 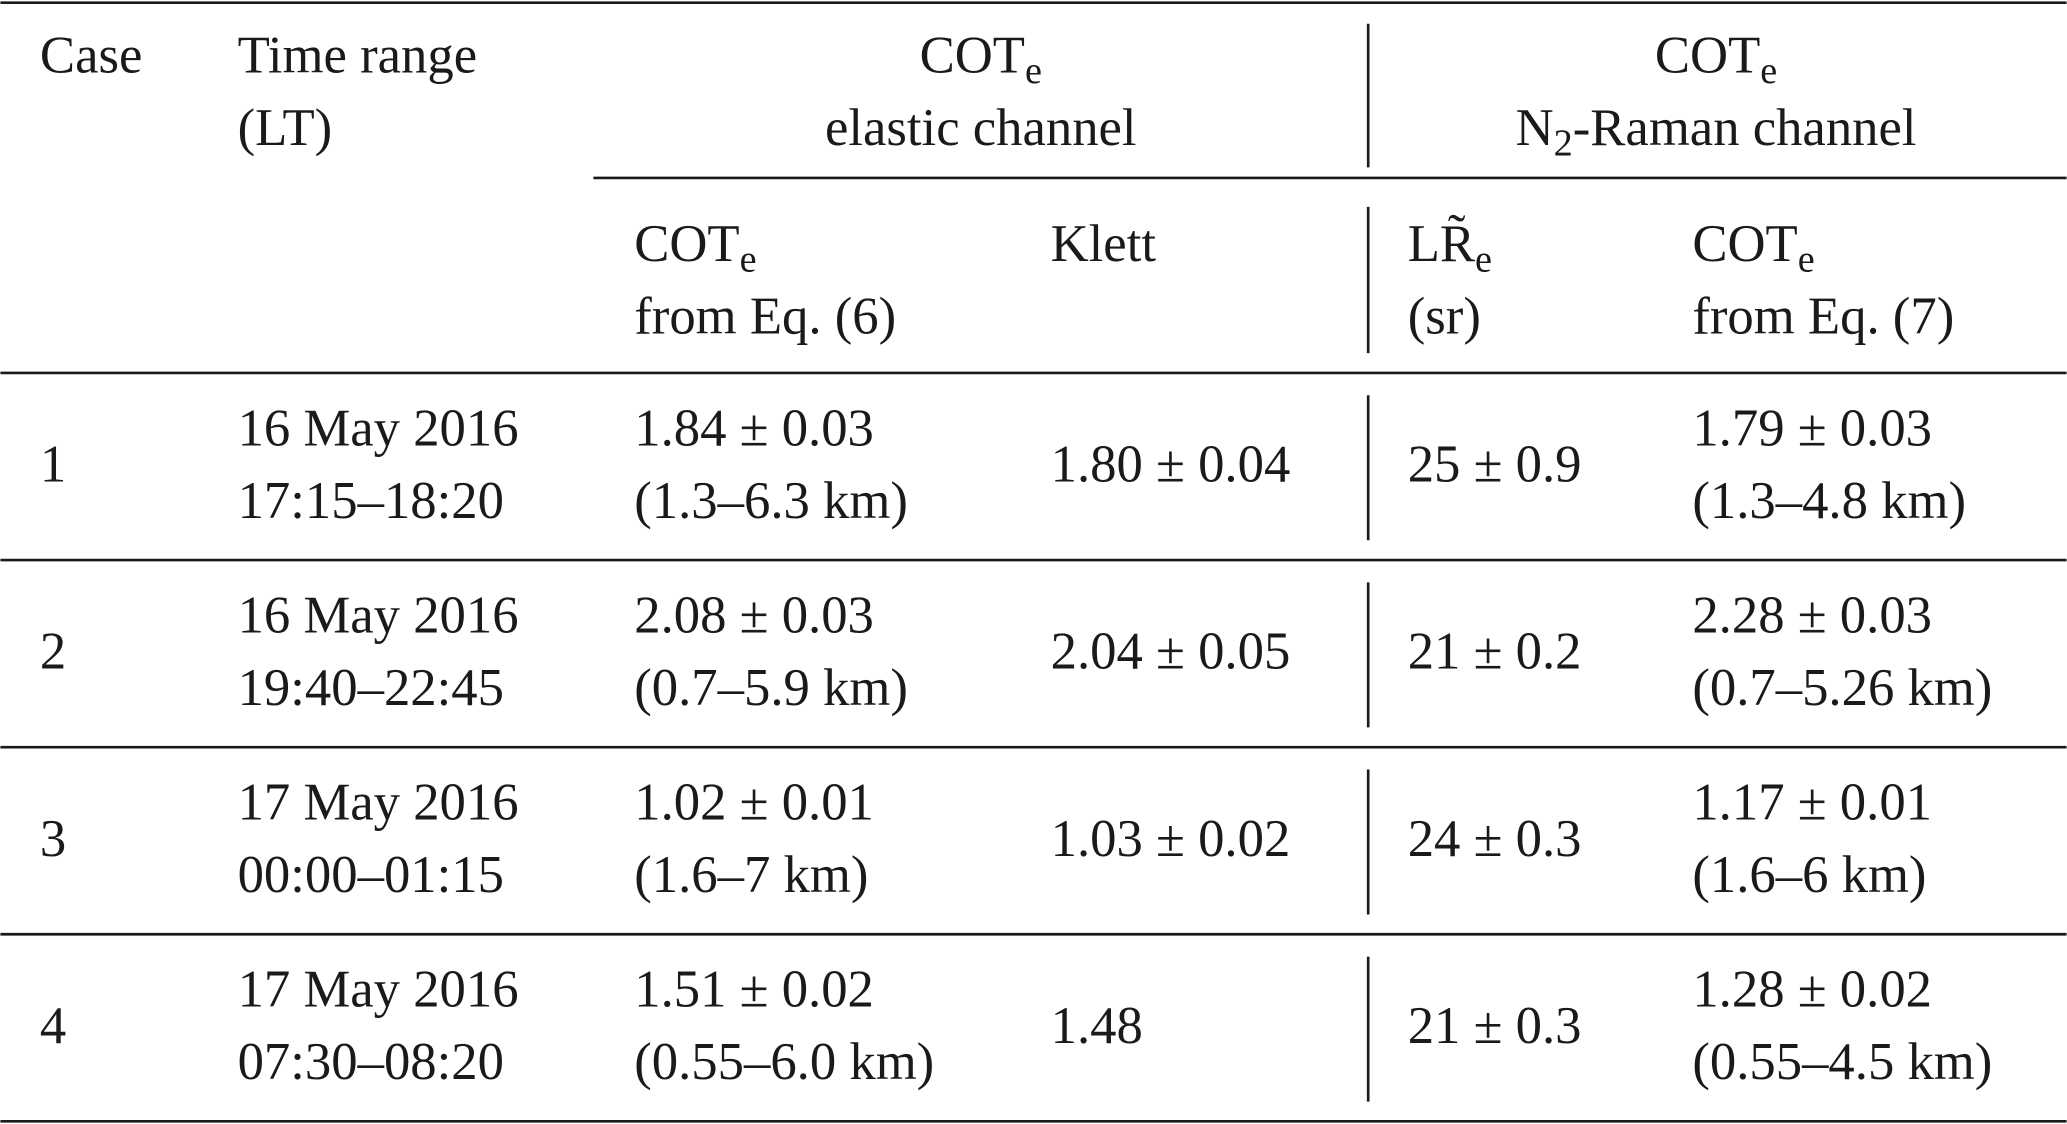 What do you see at coordinates (754, 615) in the screenshot?
I see `cell: 2.08 ± 0.03` at bounding box center [754, 615].